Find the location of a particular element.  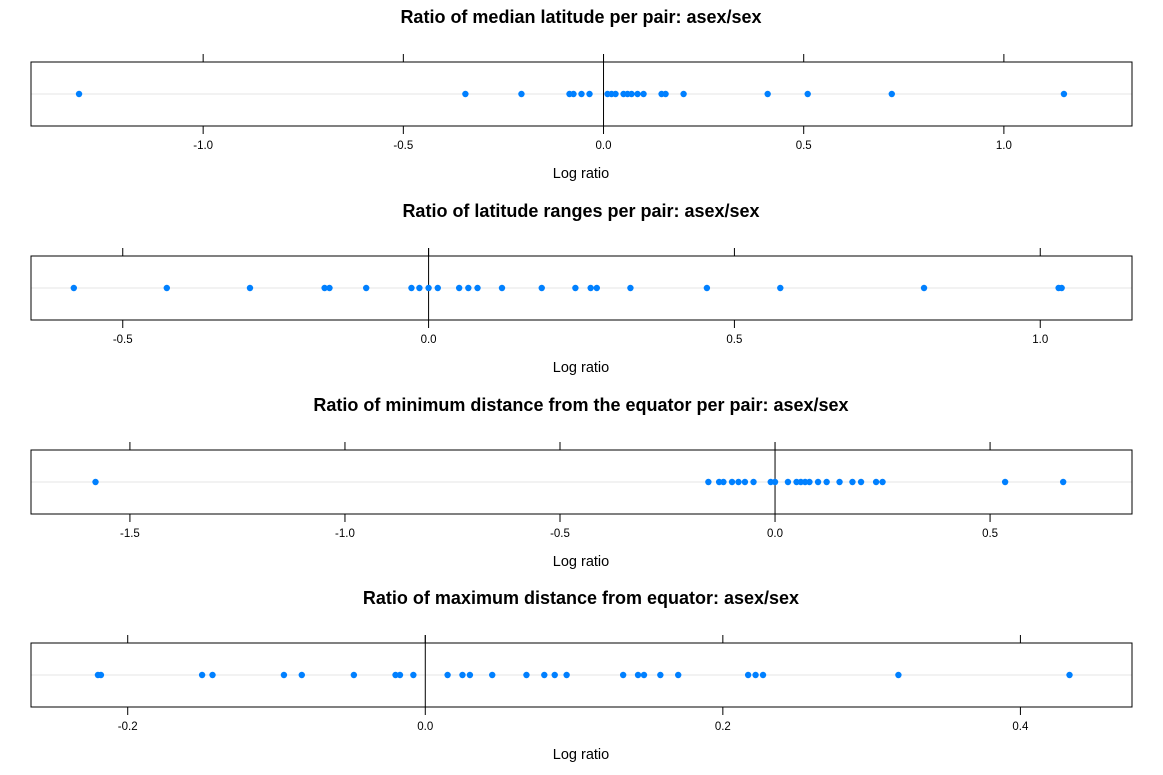

tick-label: -0.2 is located at coordinates (128, 727).